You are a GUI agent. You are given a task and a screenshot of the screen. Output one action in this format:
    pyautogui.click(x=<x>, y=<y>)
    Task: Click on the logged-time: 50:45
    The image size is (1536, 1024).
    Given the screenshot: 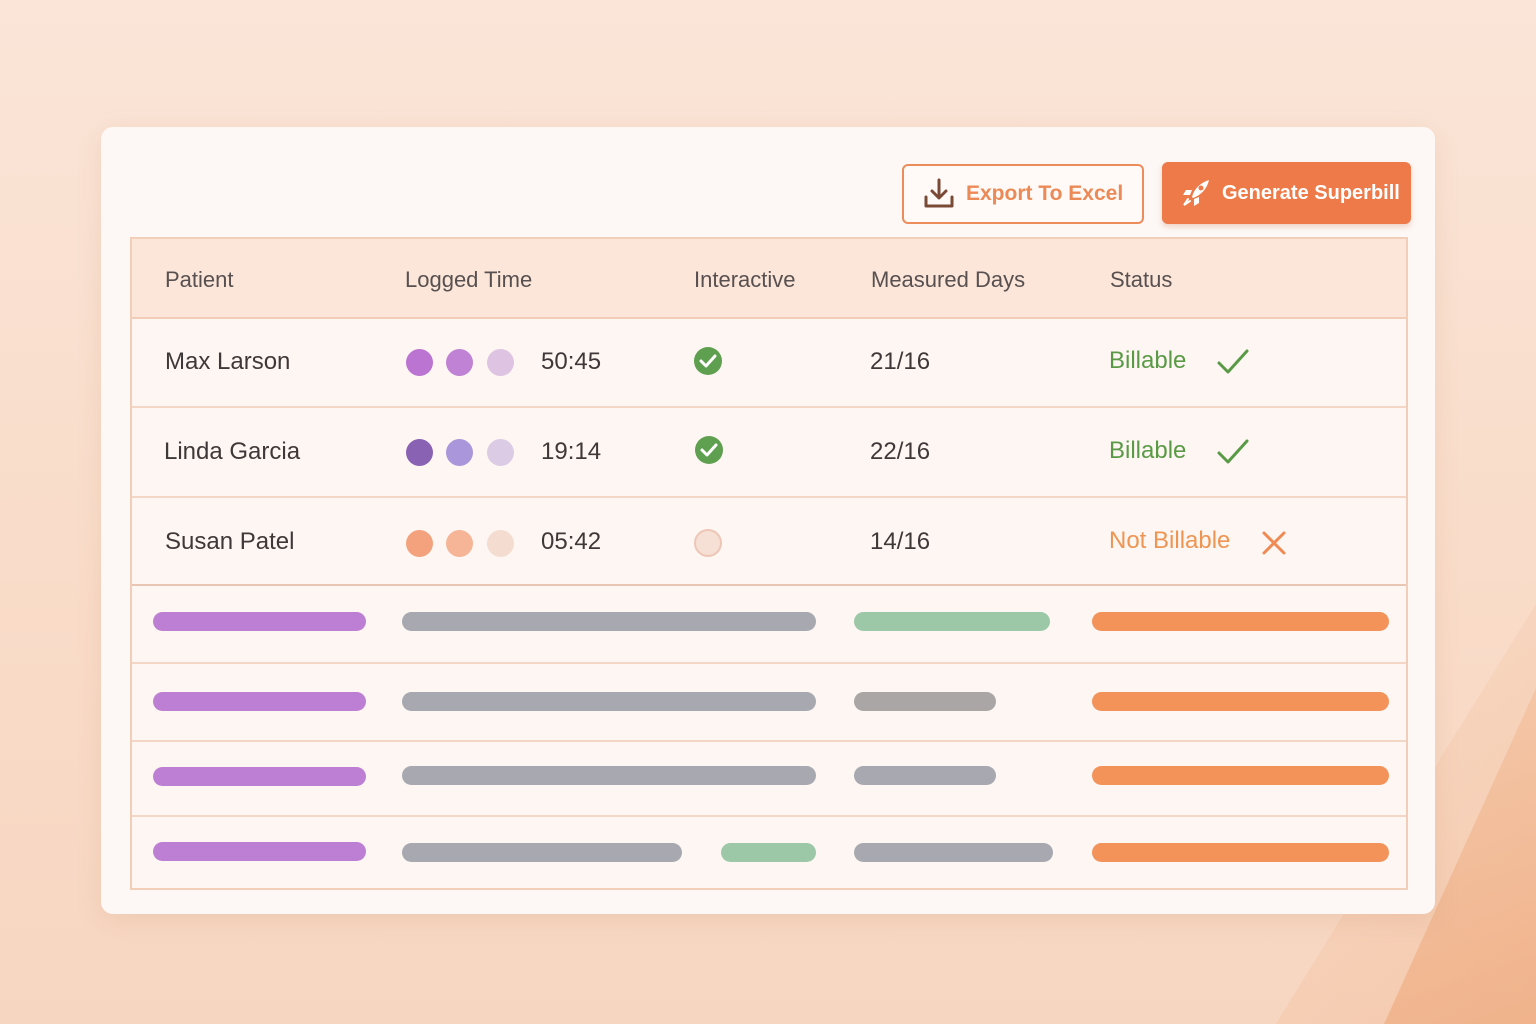 What is the action you would take?
    pyautogui.click(x=571, y=361)
    